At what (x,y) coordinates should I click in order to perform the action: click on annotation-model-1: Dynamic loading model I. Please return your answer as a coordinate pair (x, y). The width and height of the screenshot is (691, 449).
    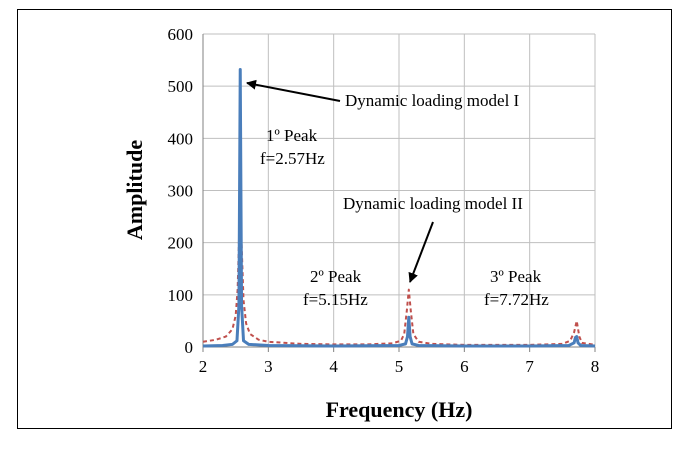
    Looking at the image, I should click on (432, 100).